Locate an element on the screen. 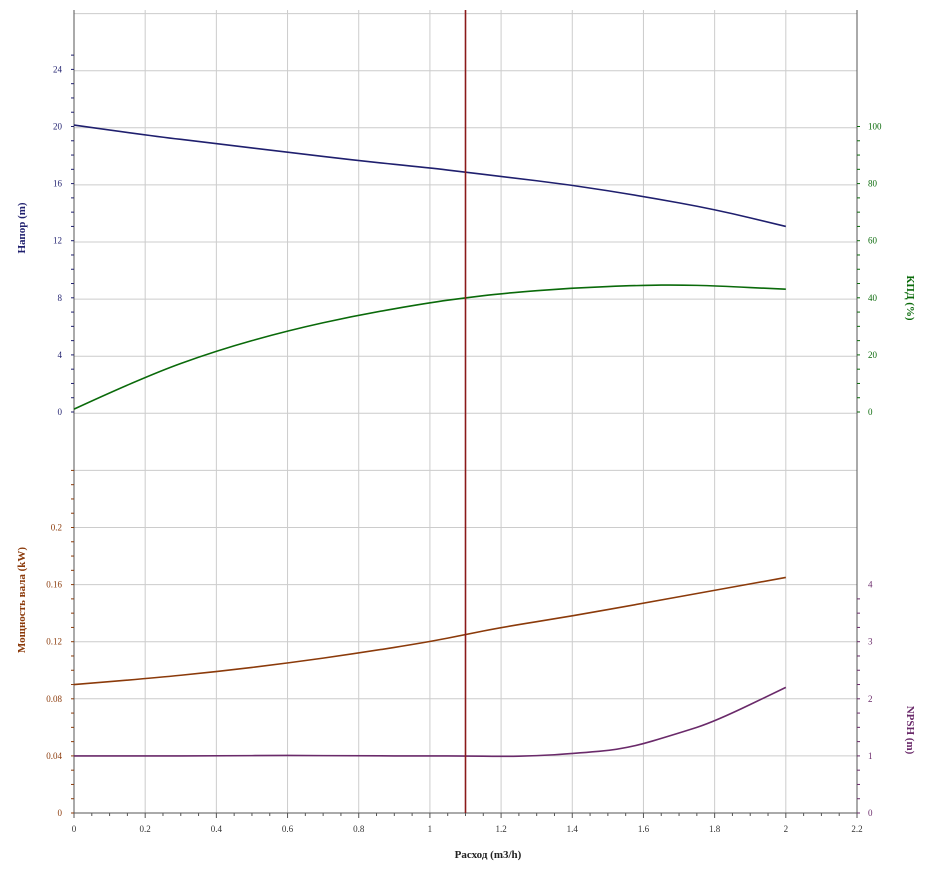 The width and height of the screenshot is (932, 872). head-tick-label: 12 is located at coordinates (57, 241).